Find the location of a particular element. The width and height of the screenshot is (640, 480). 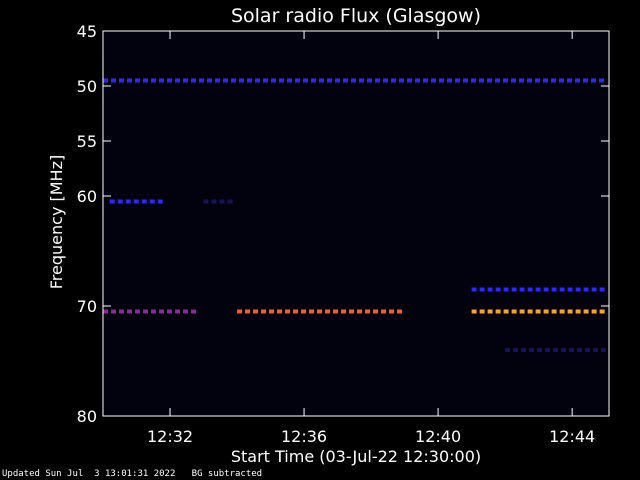

y-axis-label: Frequency [MHz] is located at coordinates (56, 222).